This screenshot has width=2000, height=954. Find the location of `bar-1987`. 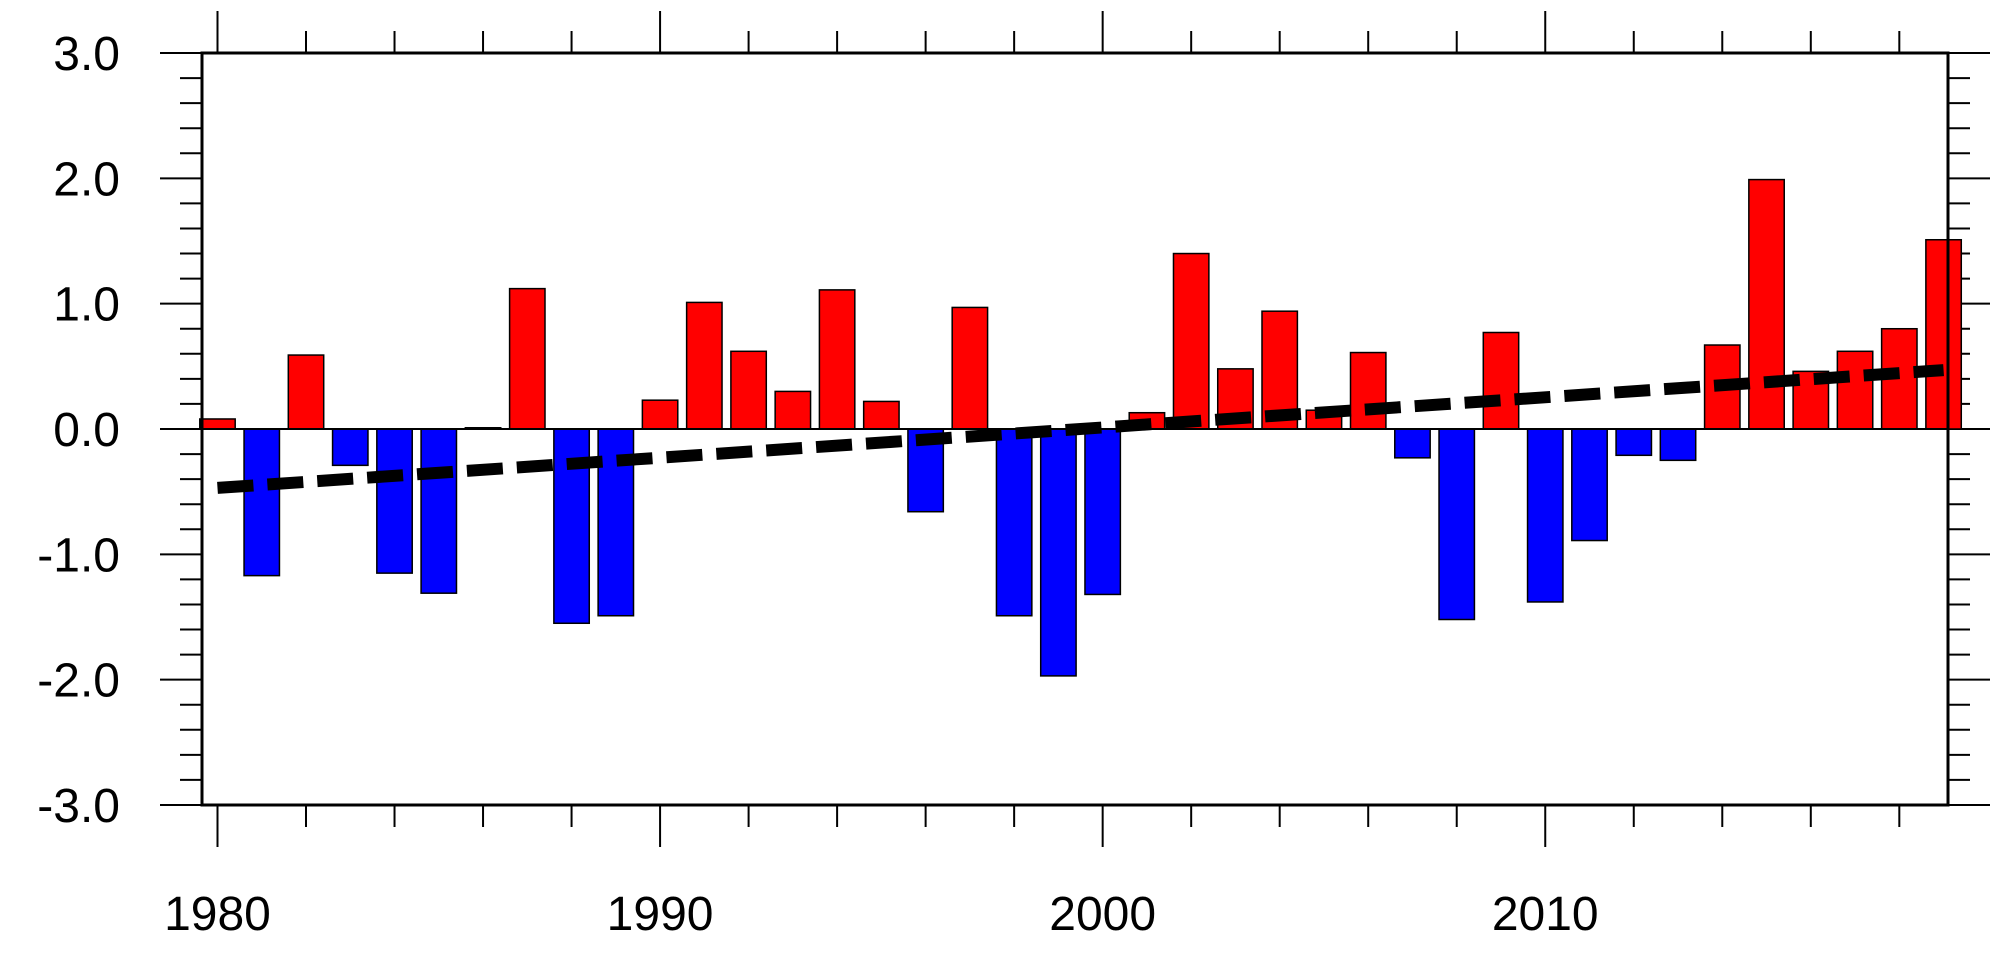

bar-1987 is located at coordinates (527, 358).